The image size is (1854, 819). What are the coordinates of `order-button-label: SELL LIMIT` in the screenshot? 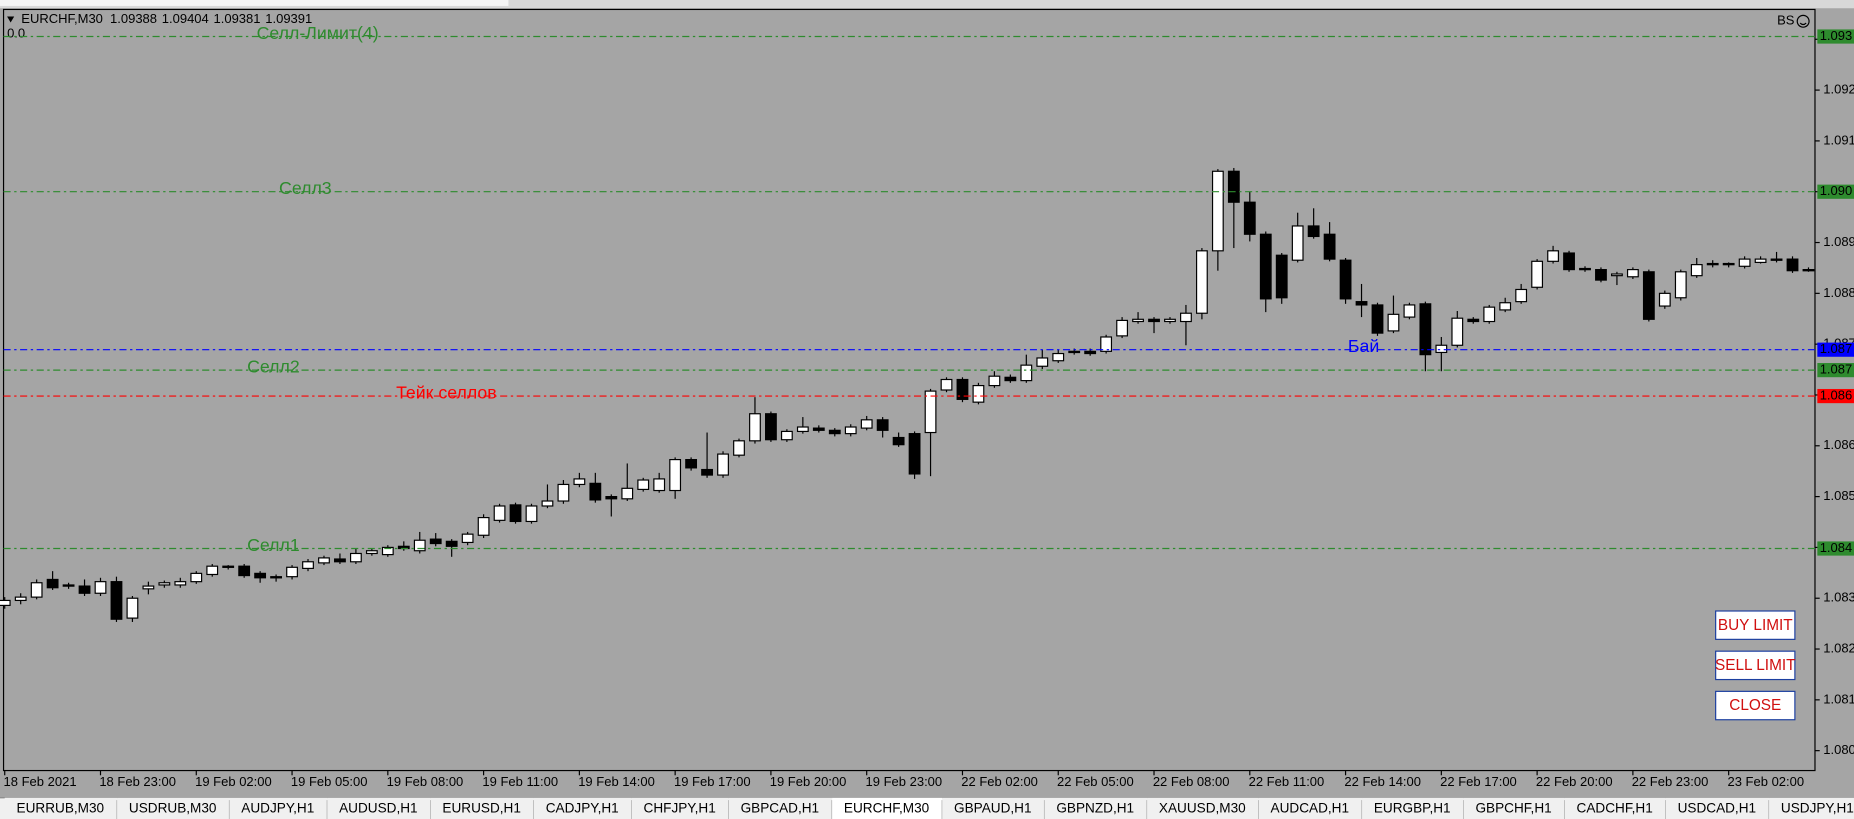 It's located at (1755, 665).